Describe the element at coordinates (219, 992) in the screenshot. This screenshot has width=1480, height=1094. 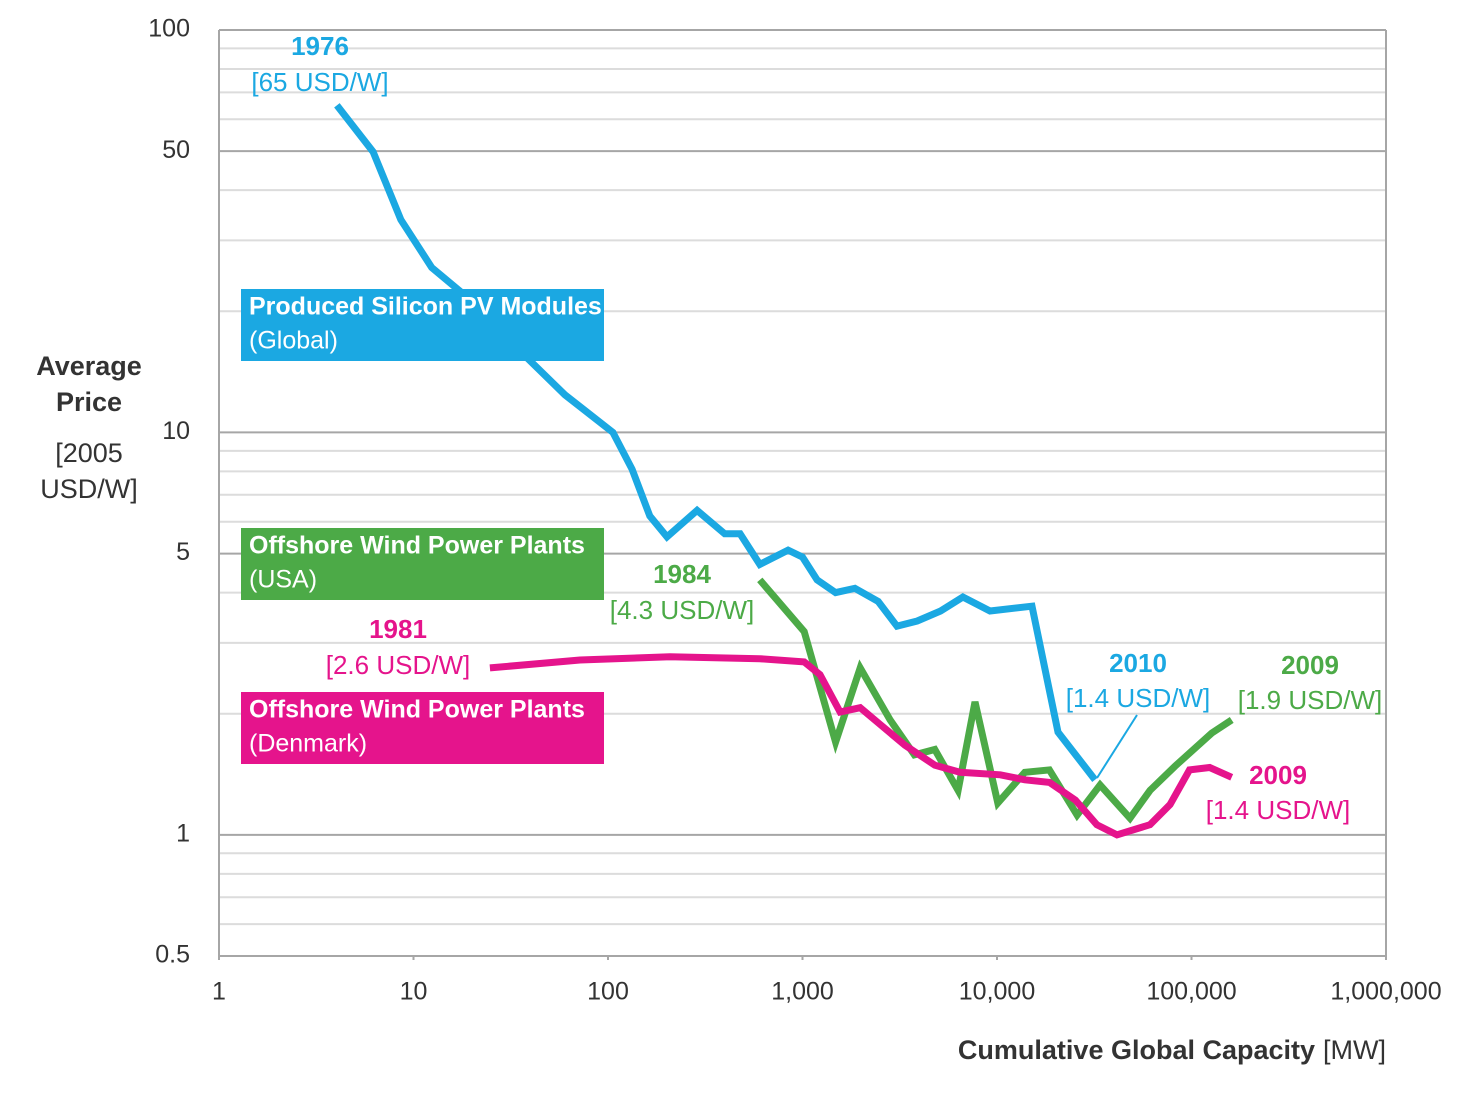
I see `x-tick-label: 1` at that location.